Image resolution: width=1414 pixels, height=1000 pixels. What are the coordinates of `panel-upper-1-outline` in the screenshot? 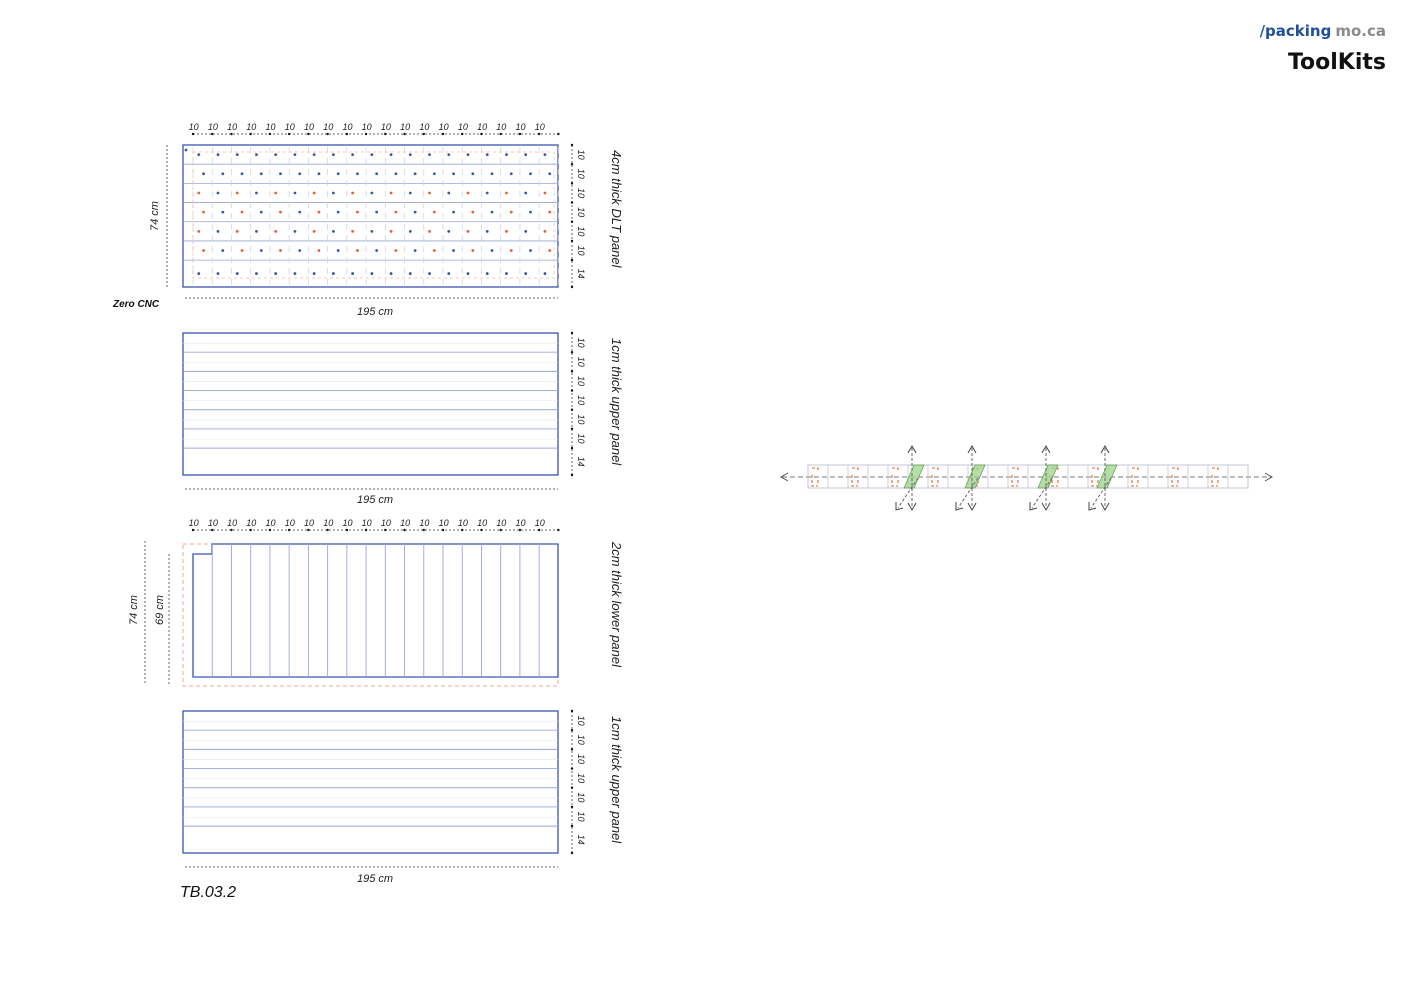 It's located at (370, 404).